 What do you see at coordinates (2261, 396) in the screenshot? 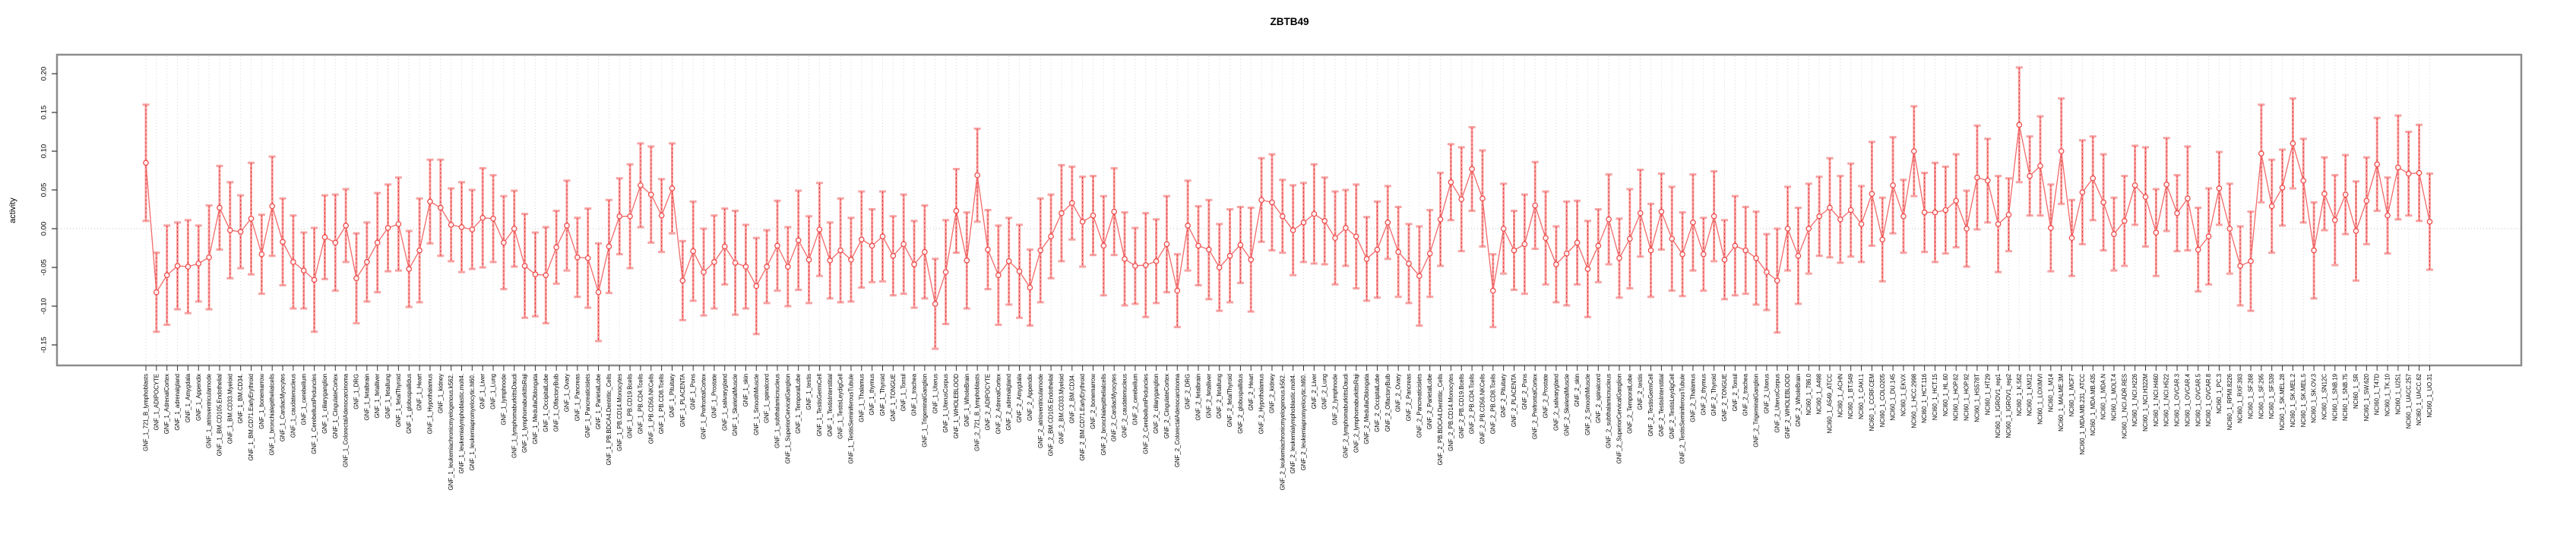
I see `x-tick-label: NCI60_1_SF.295` at bounding box center [2261, 396].